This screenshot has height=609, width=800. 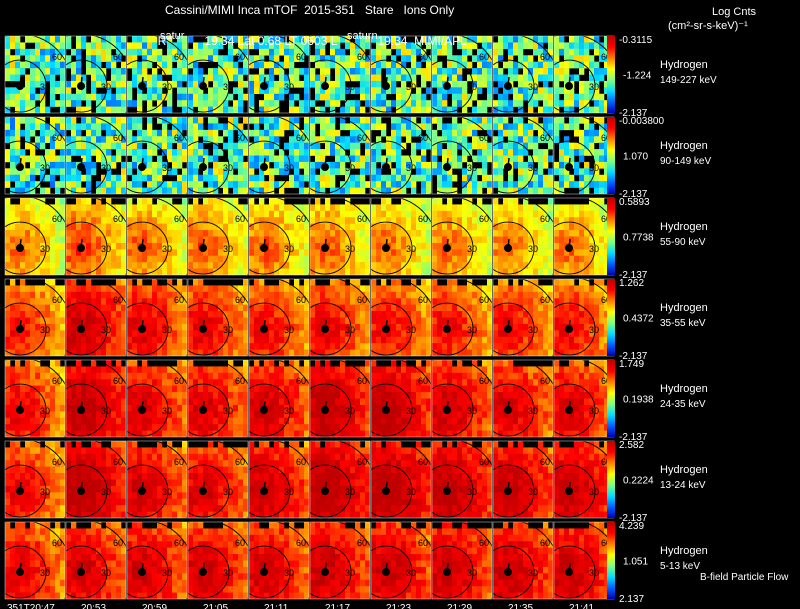 What do you see at coordinates (264, 324) in the screenshot?
I see `spin-axis-marker` at bounding box center [264, 324].